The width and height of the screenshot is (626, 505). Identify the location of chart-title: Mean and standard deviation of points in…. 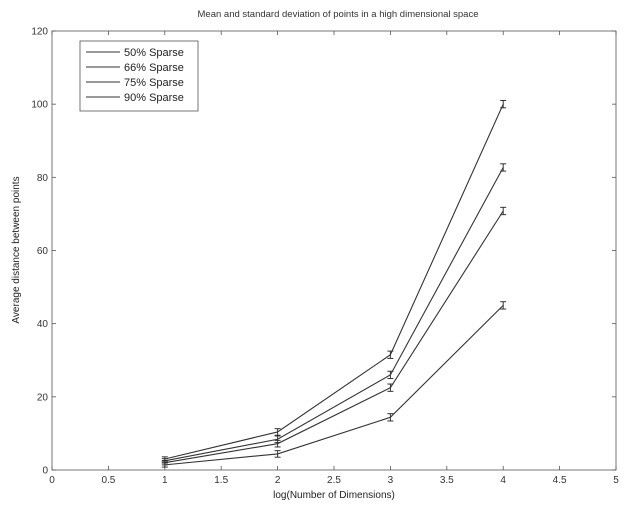
(338, 14).